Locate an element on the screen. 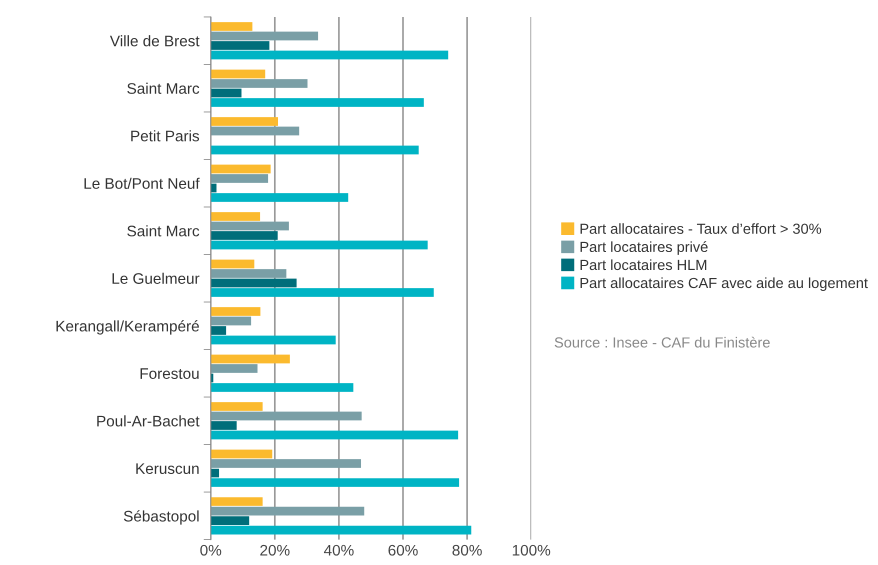 This screenshot has height=565, width=878. legend-label: Part allocataires CAF avec aide au logement is located at coordinates (724, 284).